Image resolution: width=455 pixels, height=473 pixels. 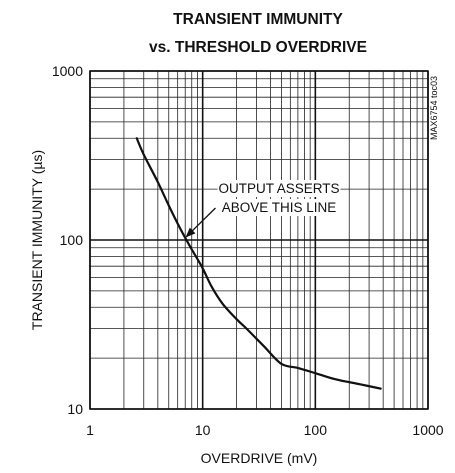 What do you see at coordinates (200, 222) in the screenshot?
I see `annotation-arrow` at bounding box center [200, 222].